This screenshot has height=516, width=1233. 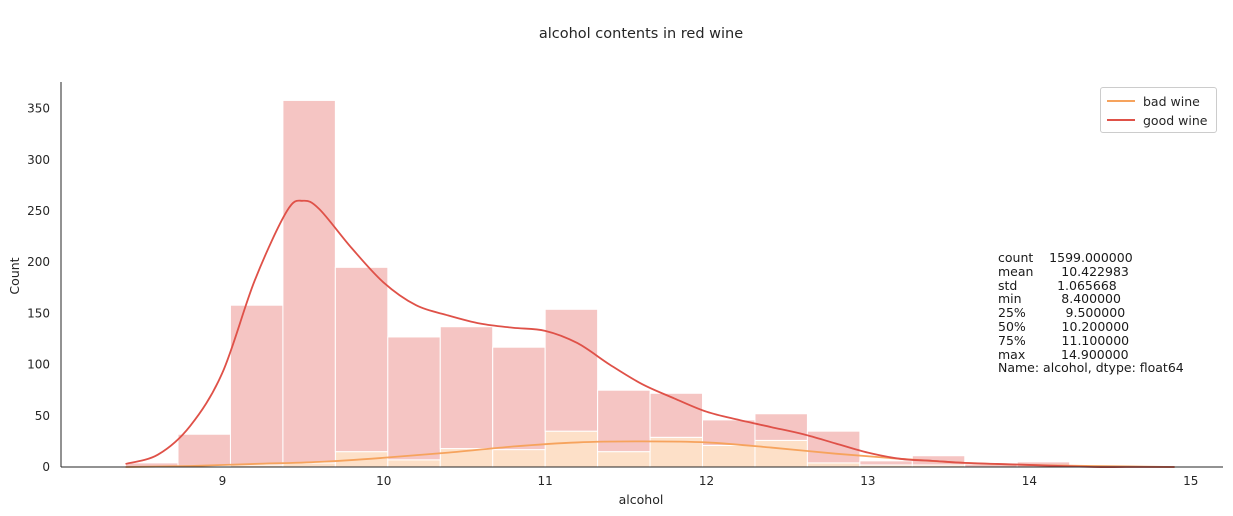 I want to click on x-tick-label: 14, so click(x=1029, y=481).